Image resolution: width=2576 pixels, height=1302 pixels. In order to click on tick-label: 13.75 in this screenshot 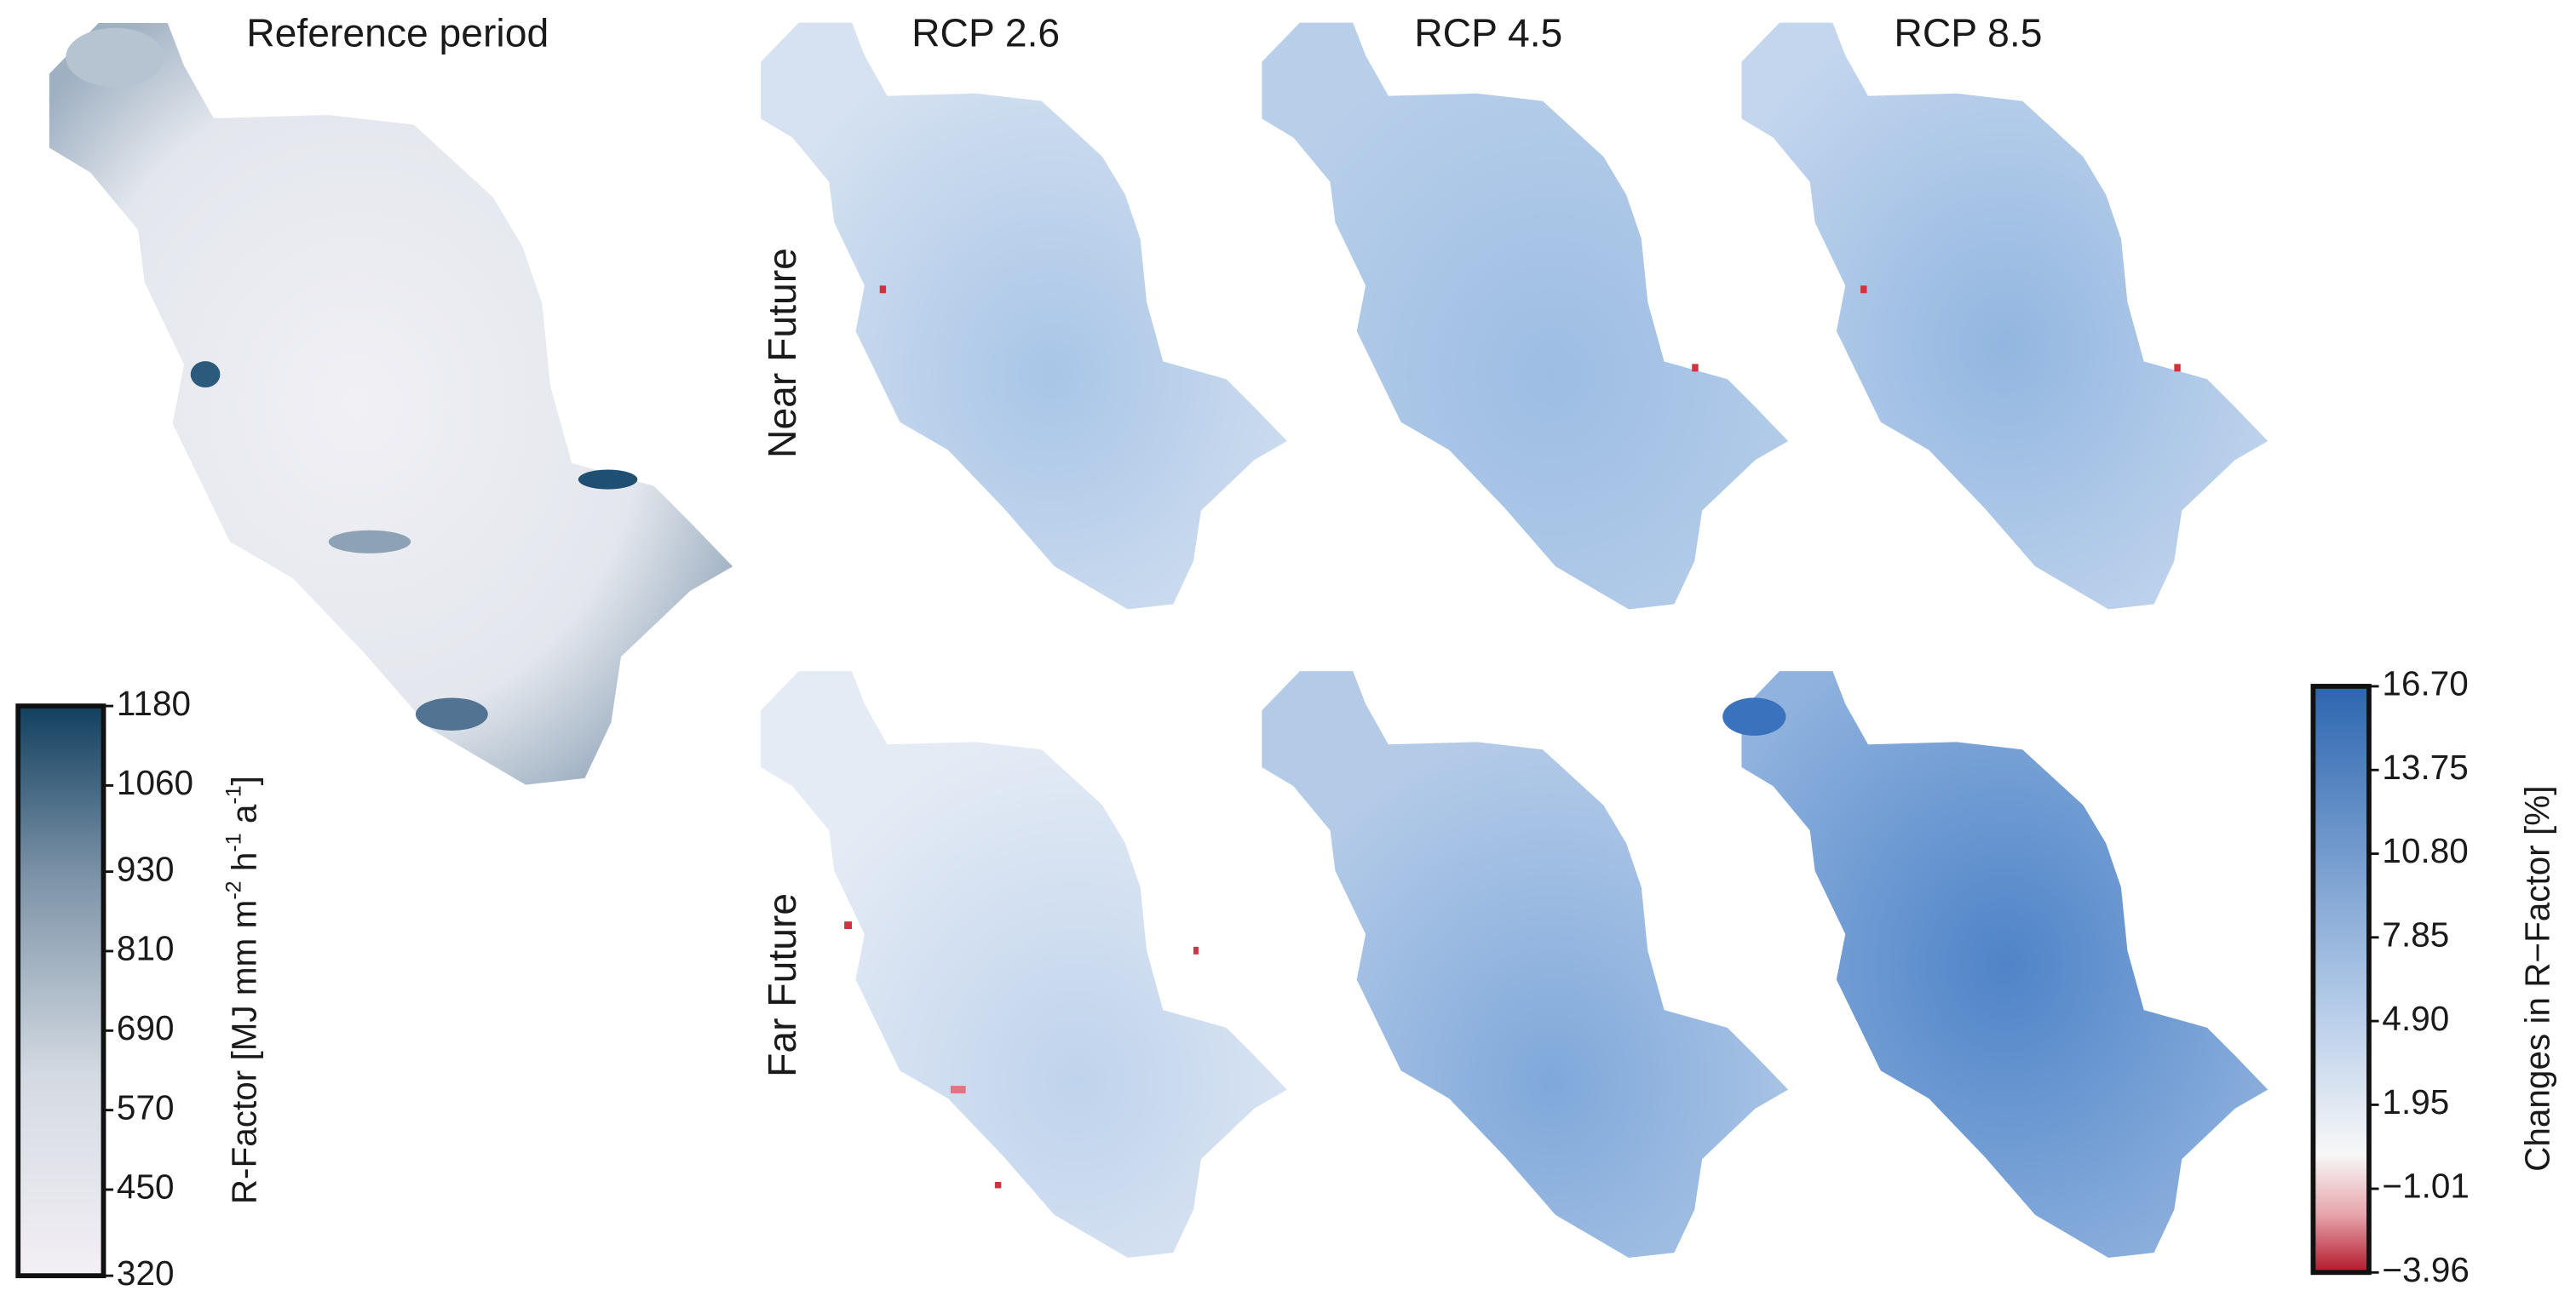, I will do `click(2425, 767)`.